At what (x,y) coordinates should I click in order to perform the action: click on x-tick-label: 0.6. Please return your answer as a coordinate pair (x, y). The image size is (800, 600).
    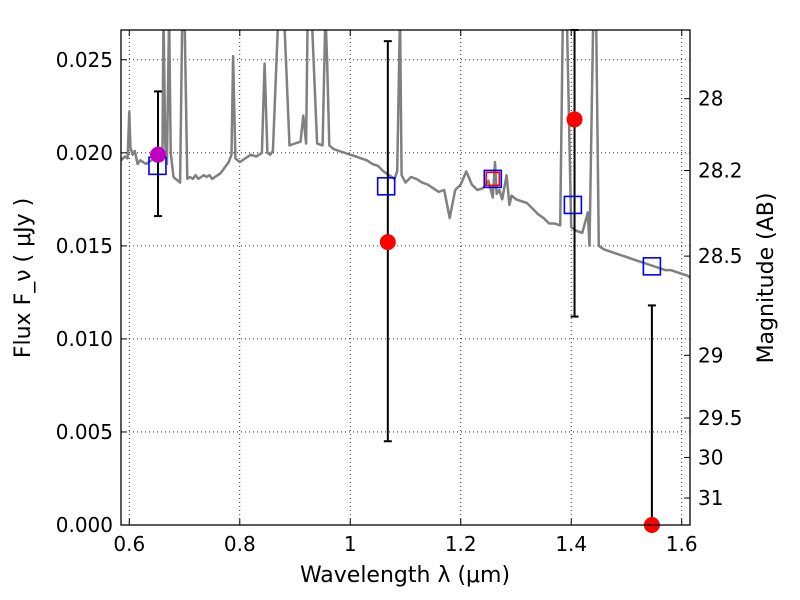
    Looking at the image, I should click on (129, 544).